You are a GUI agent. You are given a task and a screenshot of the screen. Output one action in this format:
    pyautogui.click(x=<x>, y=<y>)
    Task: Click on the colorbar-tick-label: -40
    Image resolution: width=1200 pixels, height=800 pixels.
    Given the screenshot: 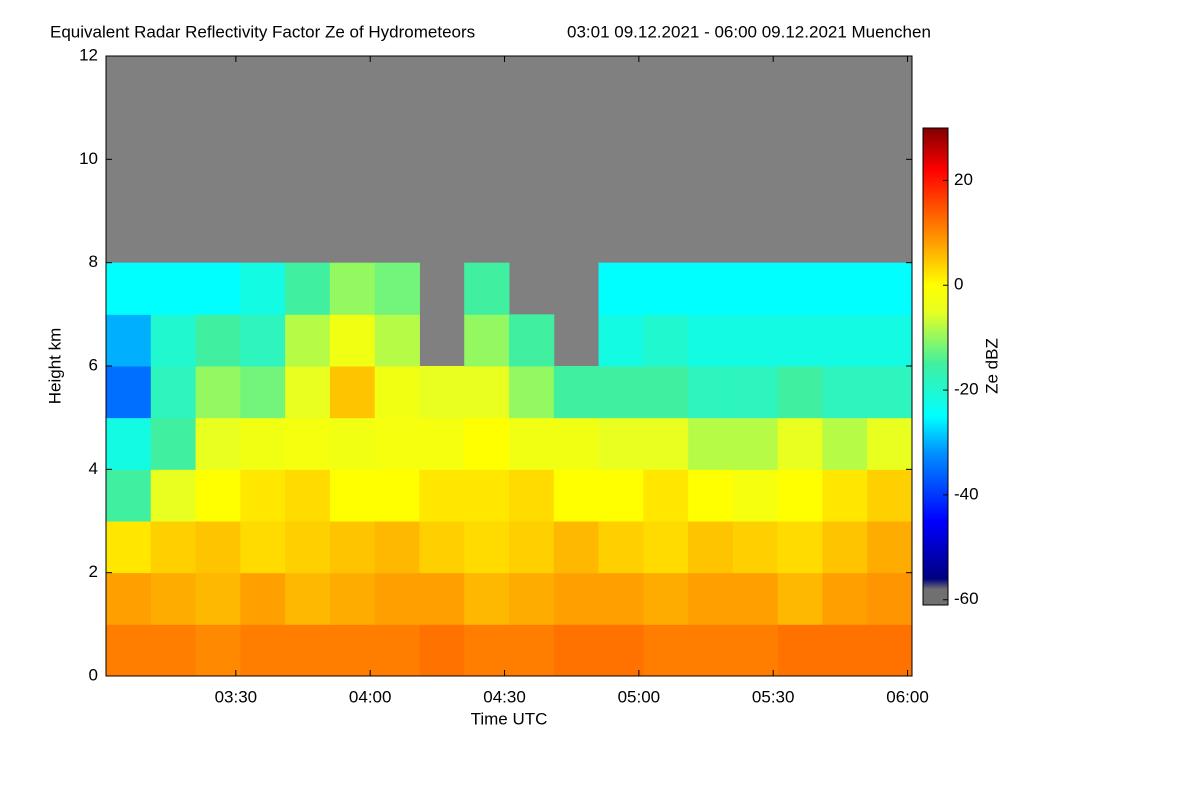 What is the action you would take?
    pyautogui.click(x=966, y=493)
    